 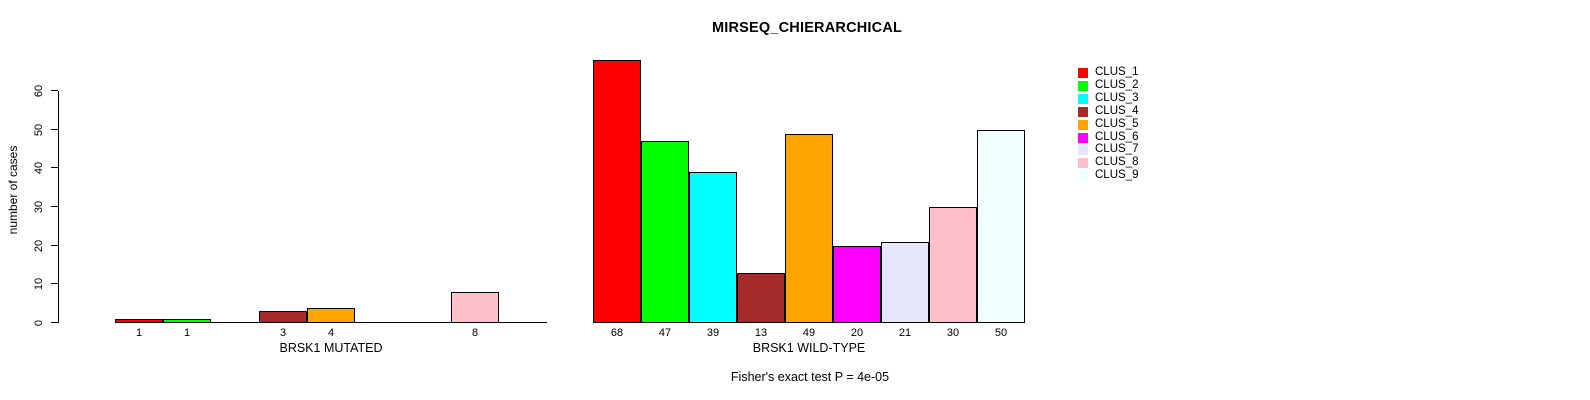 What do you see at coordinates (39, 284) in the screenshot?
I see `y-tick-label: 10` at bounding box center [39, 284].